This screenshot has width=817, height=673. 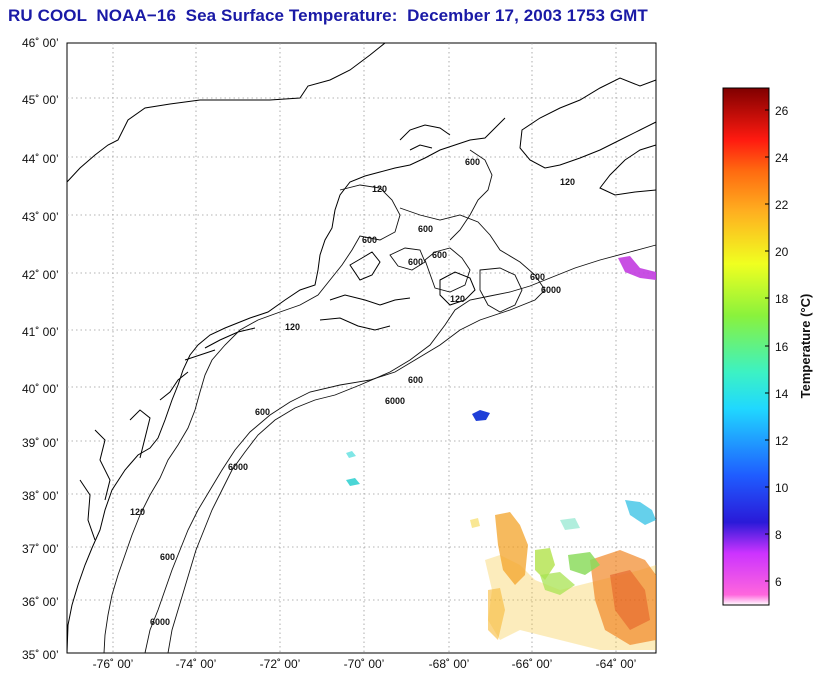 What do you see at coordinates (40, 549) in the screenshot?
I see `lat-label: 37˚ 00’` at bounding box center [40, 549].